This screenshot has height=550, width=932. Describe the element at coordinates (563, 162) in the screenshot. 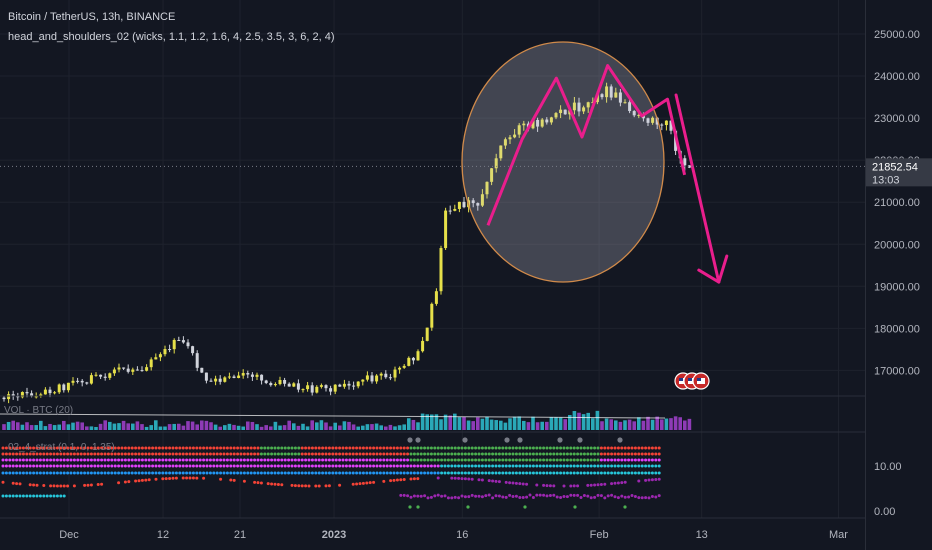

I see `pattern-circle` at that location.